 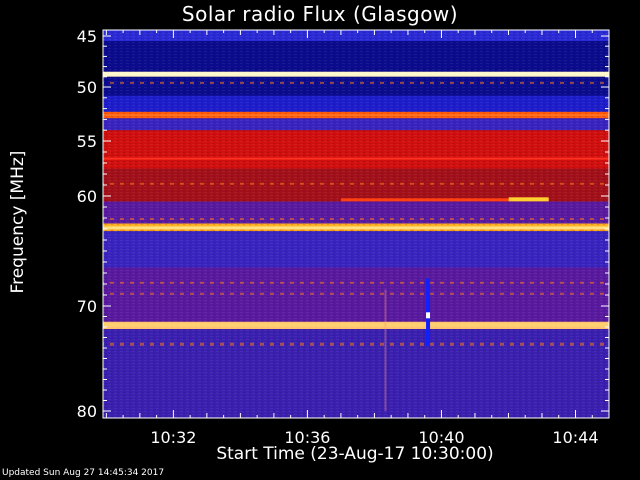 What do you see at coordinates (320, 14) in the screenshot?
I see `chart-title: Solar radio Flux (Glasgow)` at bounding box center [320, 14].